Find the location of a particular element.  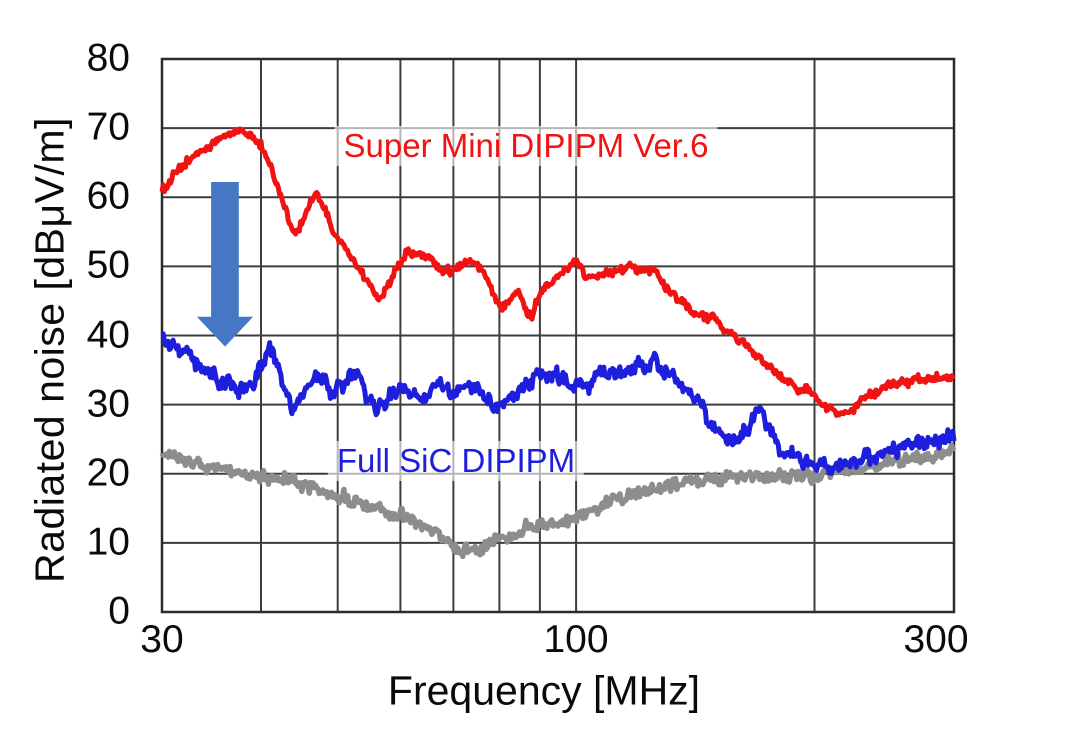

y-tick-label: 60 is located at coordinates (108, 196).